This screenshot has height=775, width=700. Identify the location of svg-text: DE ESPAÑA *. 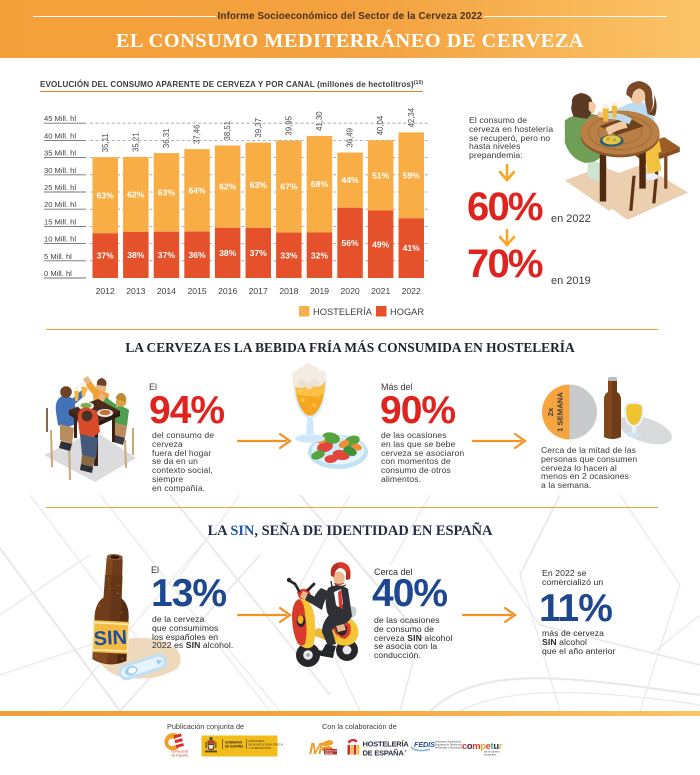
(385, 753).